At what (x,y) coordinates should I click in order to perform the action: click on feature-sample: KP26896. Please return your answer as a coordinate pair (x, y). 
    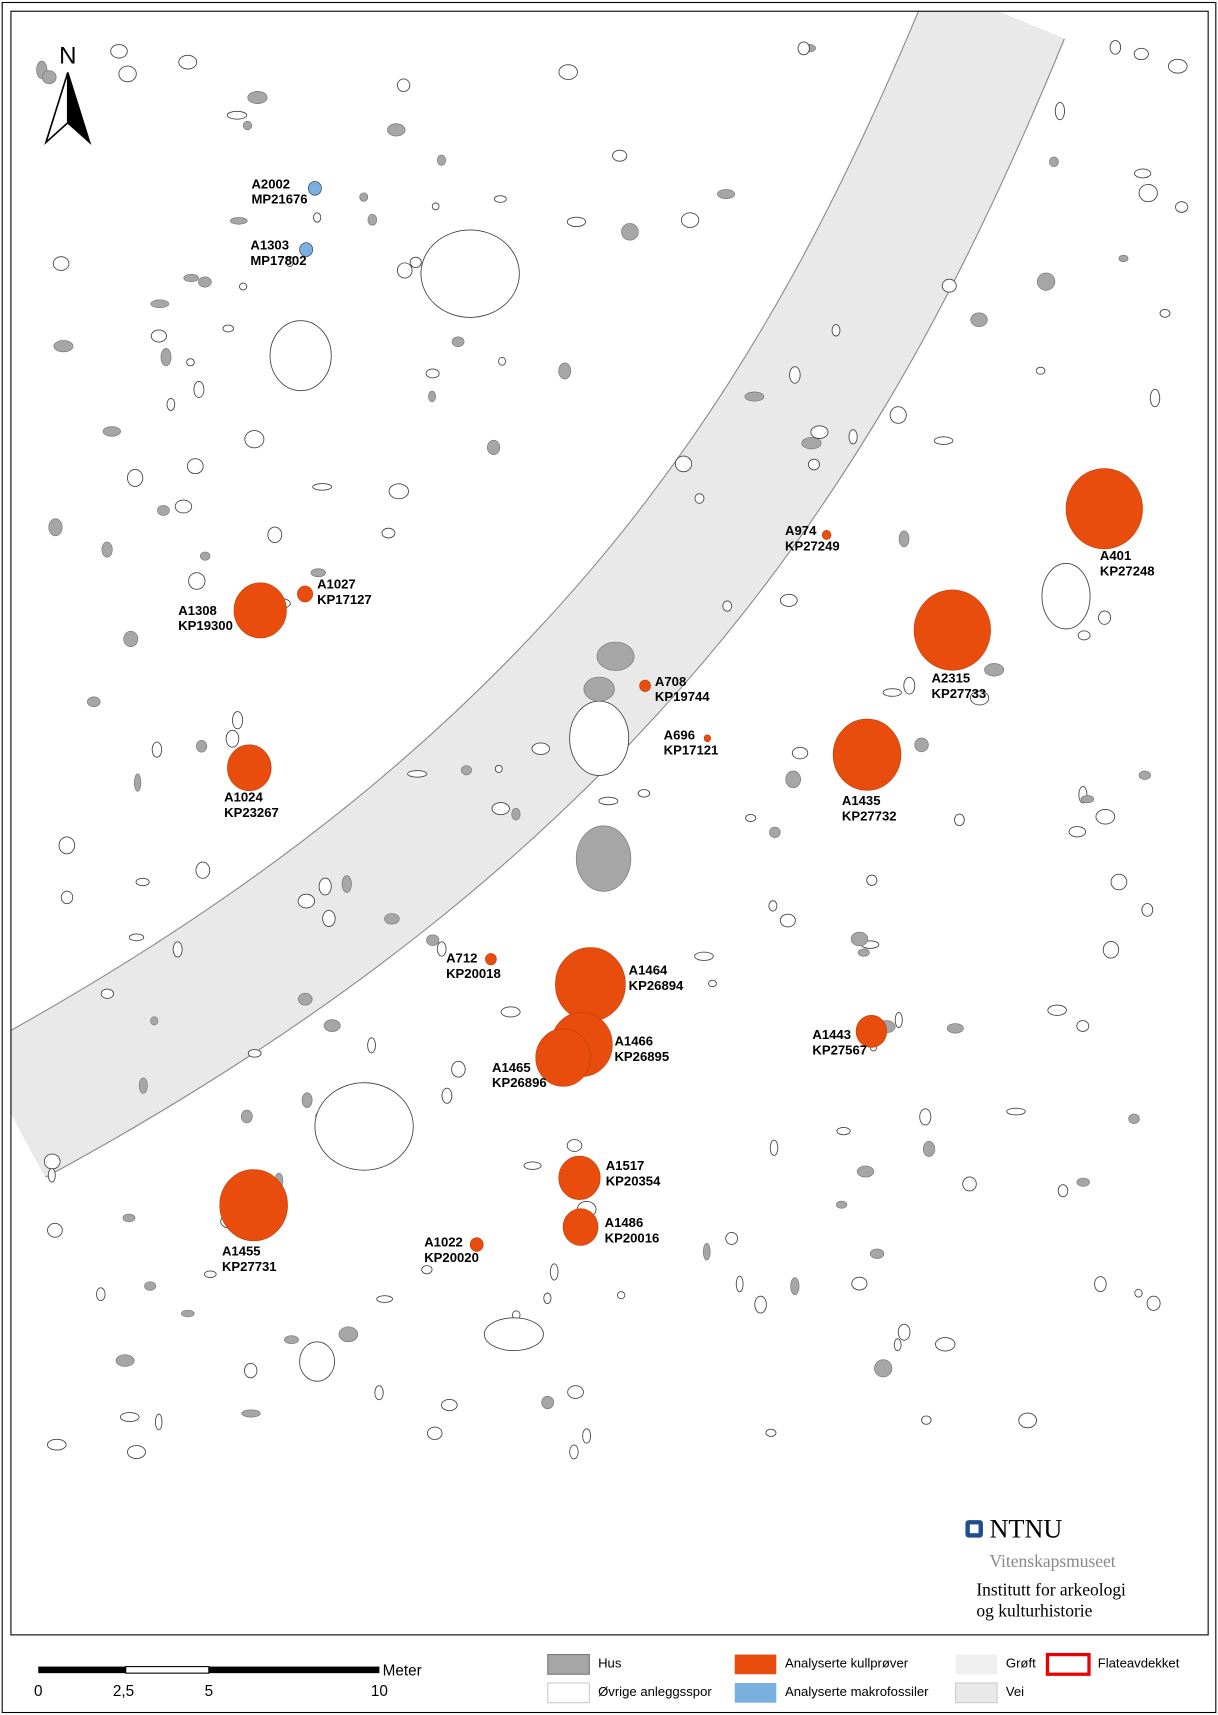
    Looking at the image, I should click on (519, 1082).